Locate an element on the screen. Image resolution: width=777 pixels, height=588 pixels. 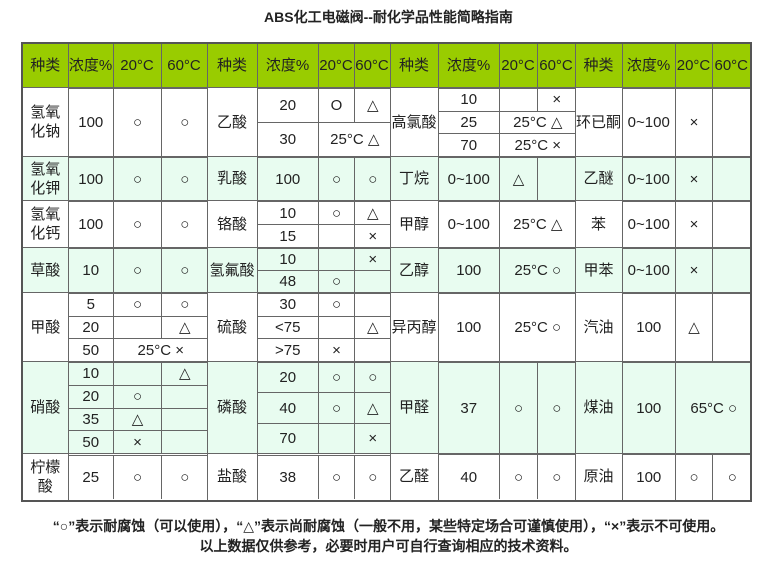
value-row: 10 × is located at coordinates (507, 100).